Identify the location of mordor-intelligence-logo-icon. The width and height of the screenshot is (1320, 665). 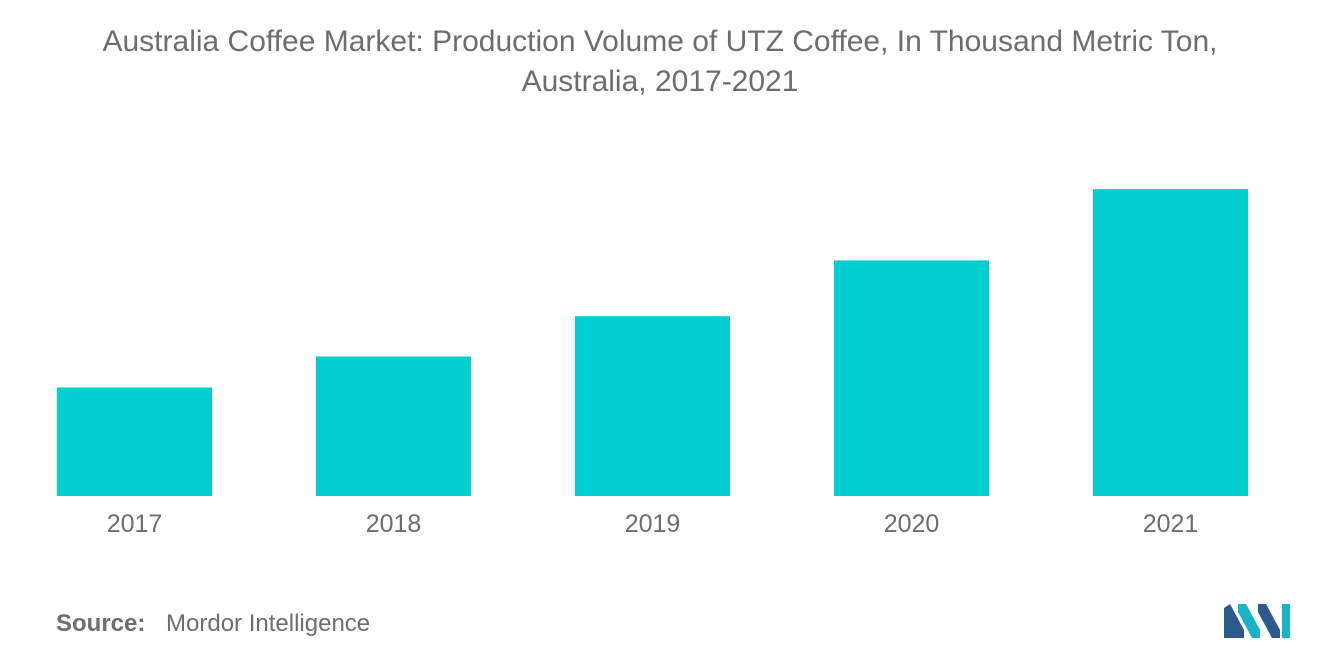
(1257, 621).